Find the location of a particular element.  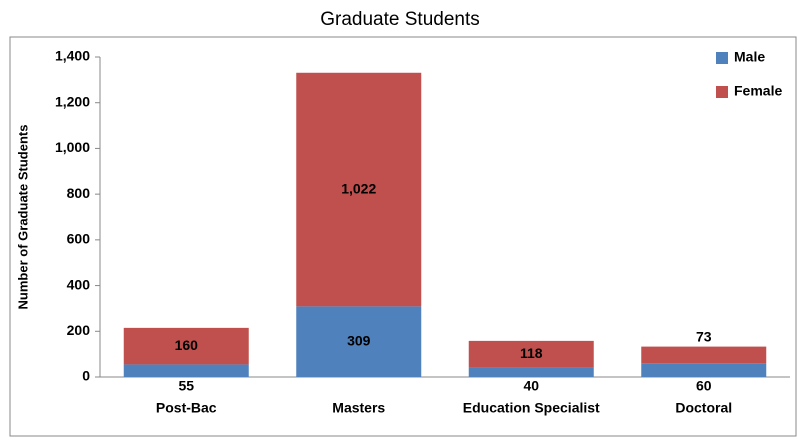

y-tick-label: 1,000 is located at coordinates (72, 147).